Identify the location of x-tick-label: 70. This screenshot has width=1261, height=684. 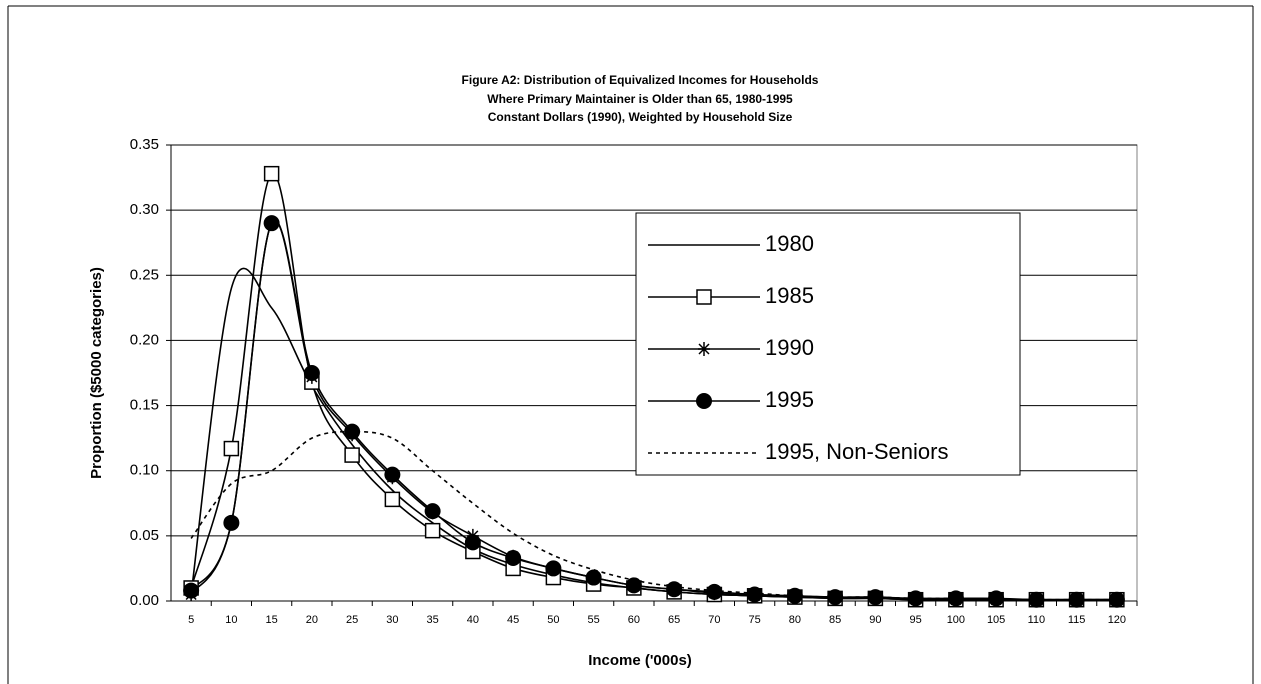
(714, 620).